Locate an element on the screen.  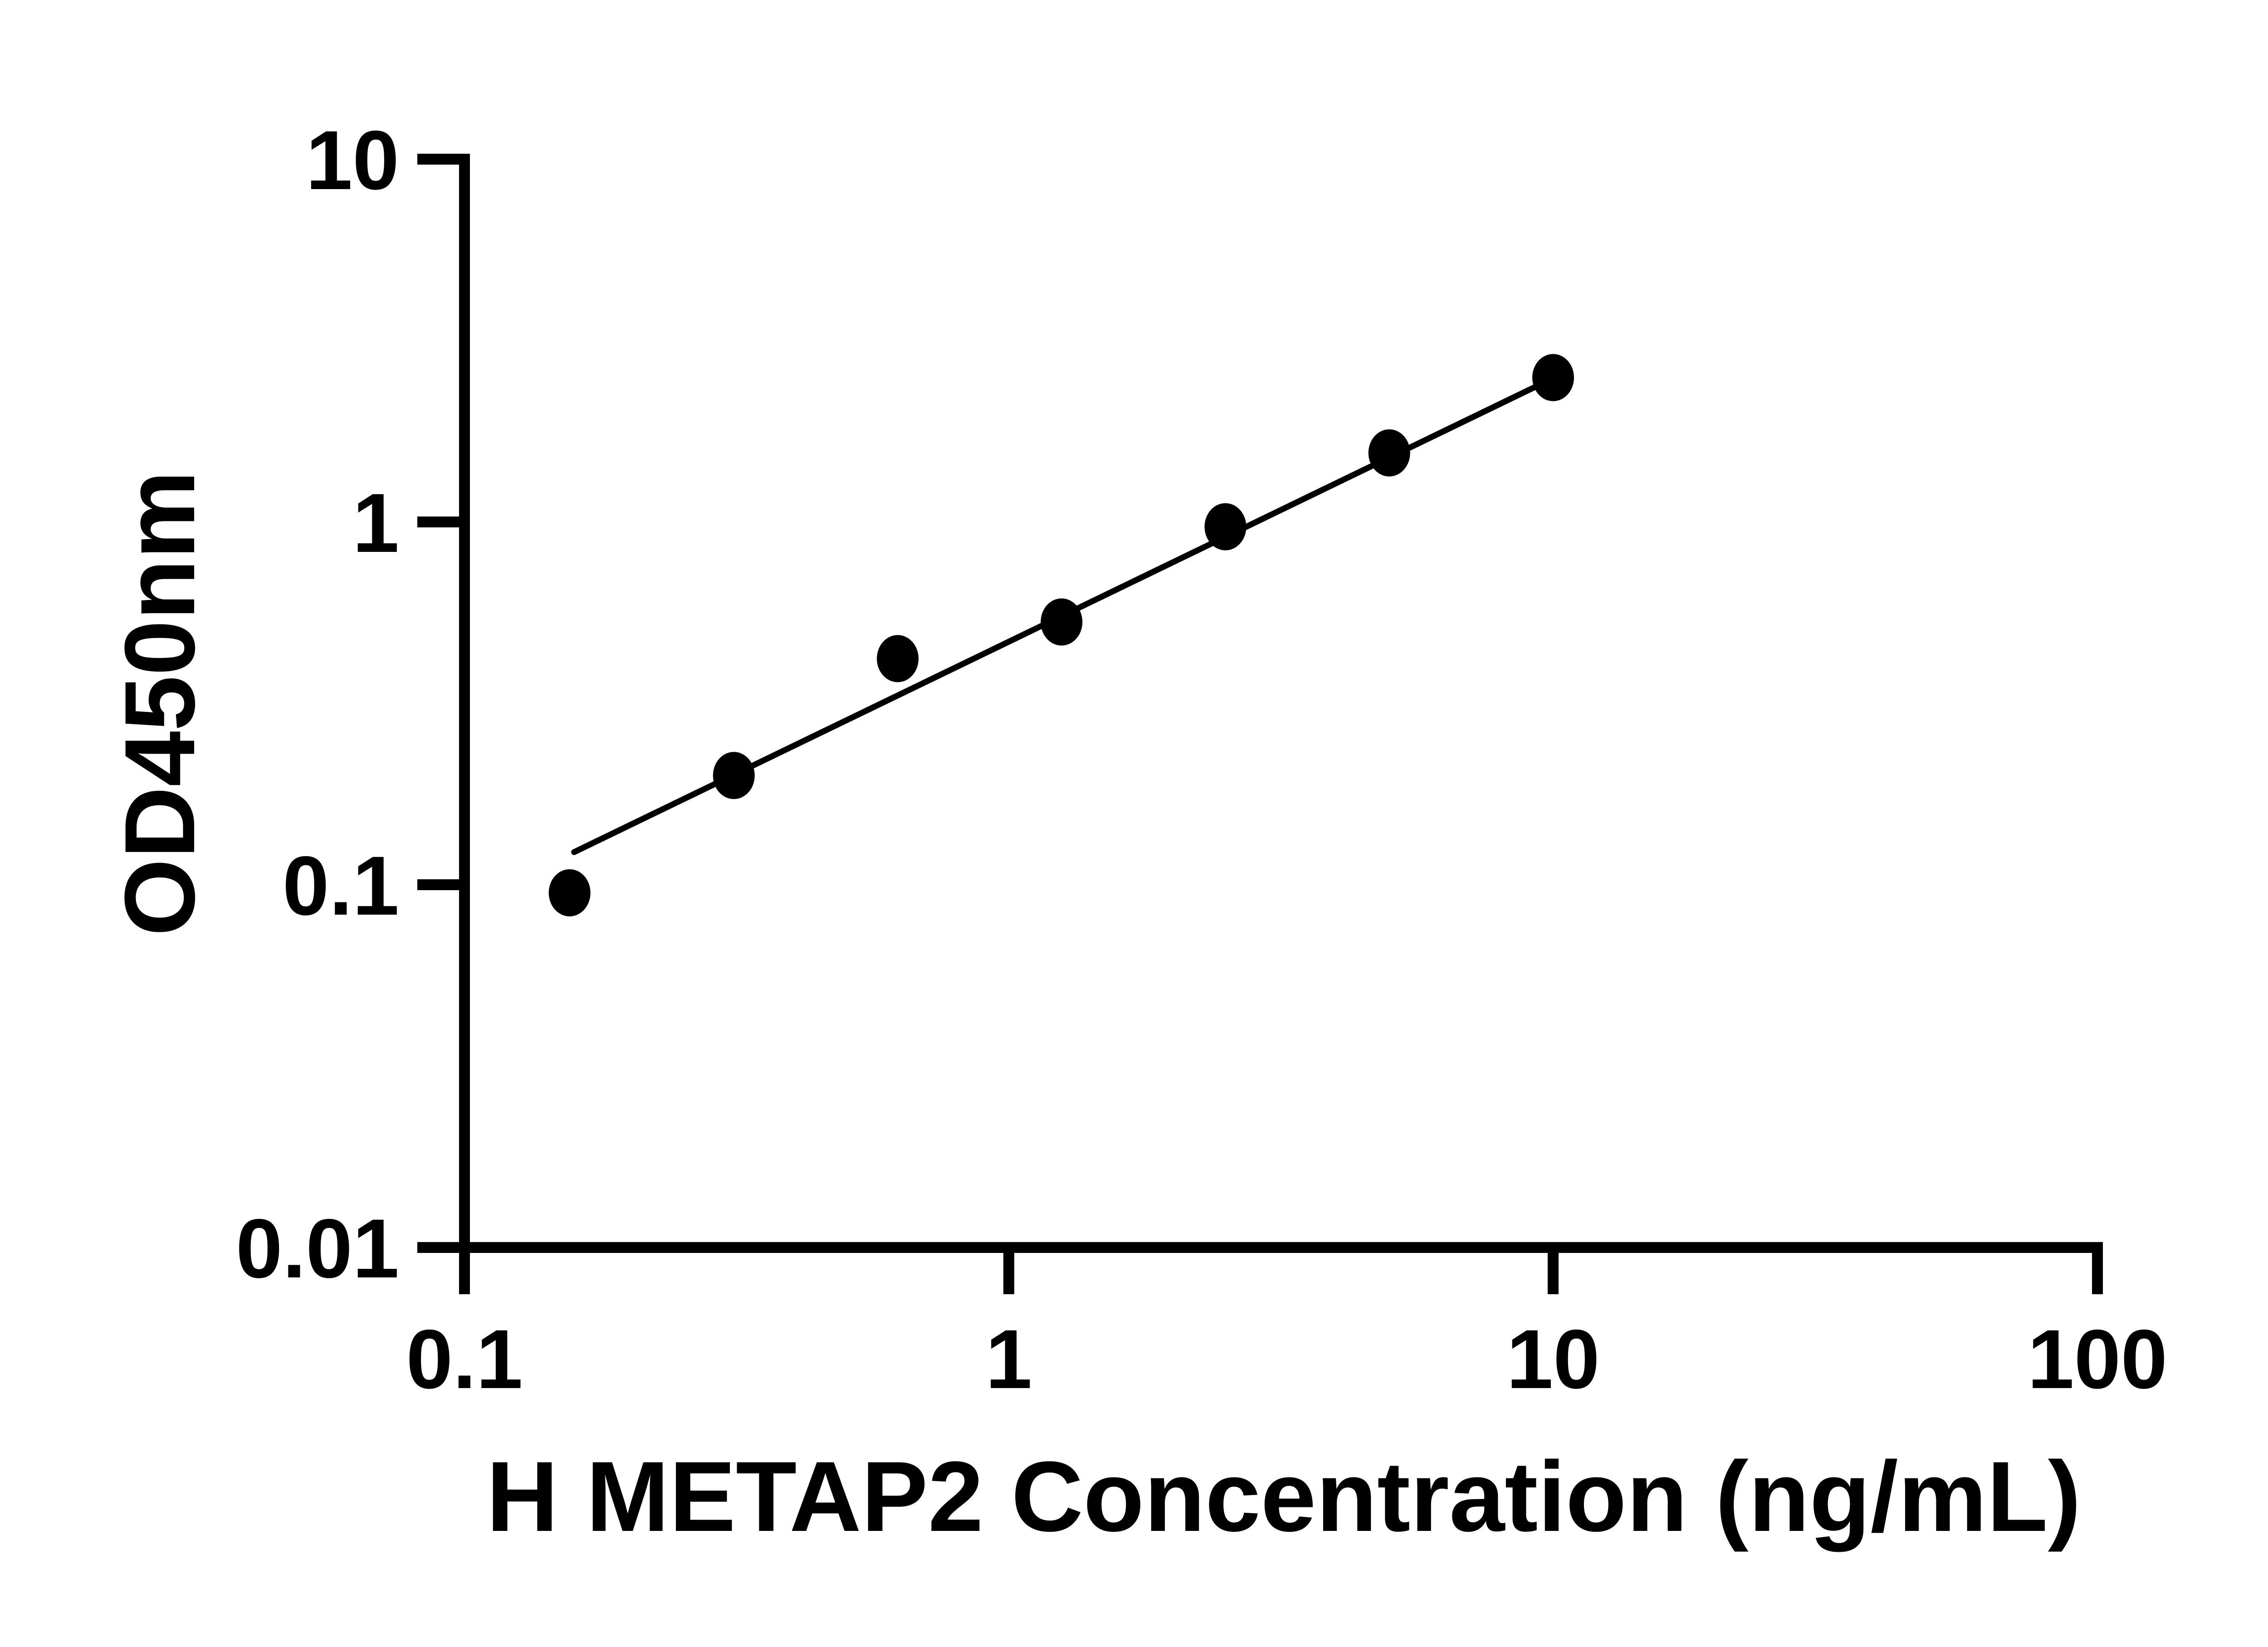
x-axis-tick-label: 1 is located at coordinates (1009, 1359).